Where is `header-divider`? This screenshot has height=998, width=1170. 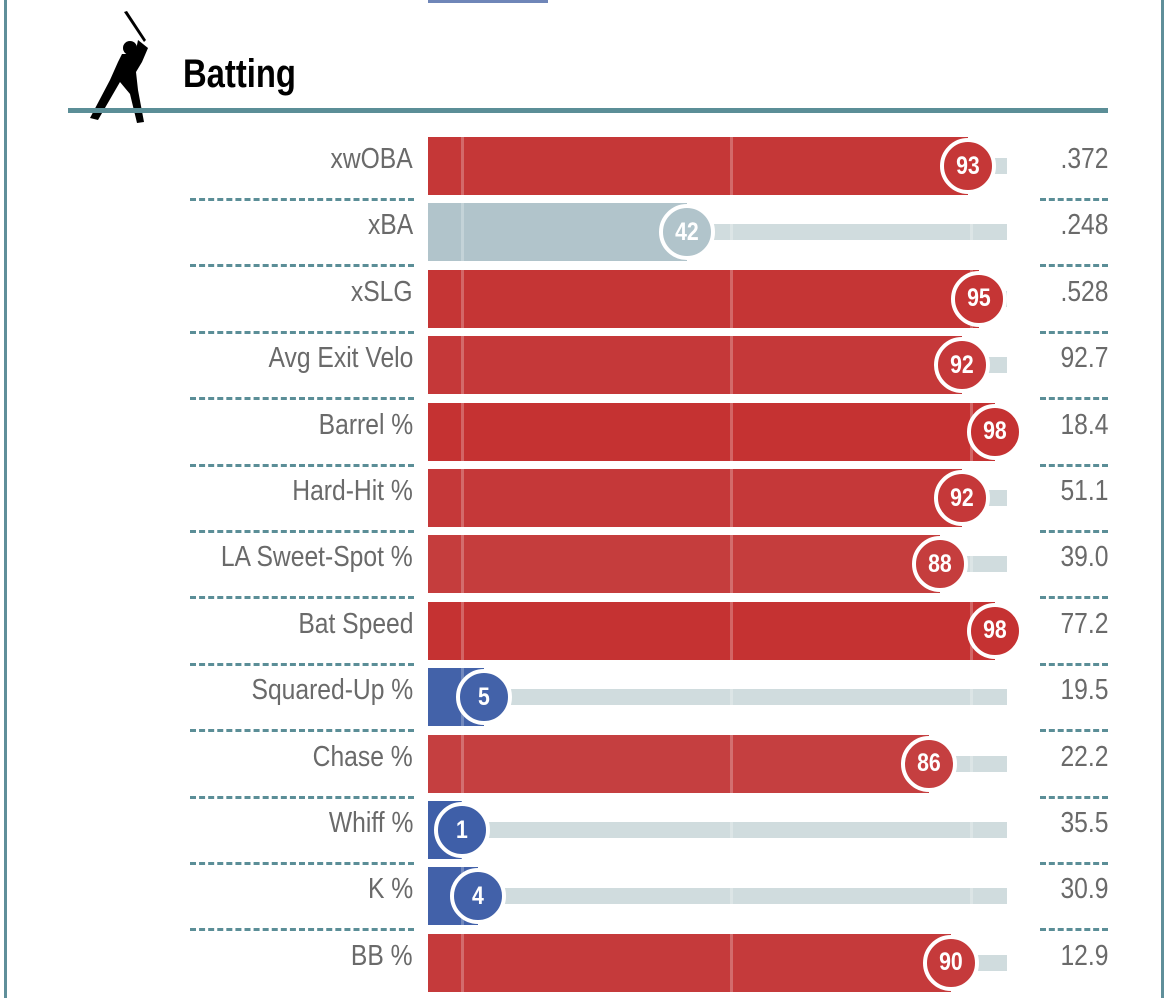
header-divider is located at coordinates (588, 110).